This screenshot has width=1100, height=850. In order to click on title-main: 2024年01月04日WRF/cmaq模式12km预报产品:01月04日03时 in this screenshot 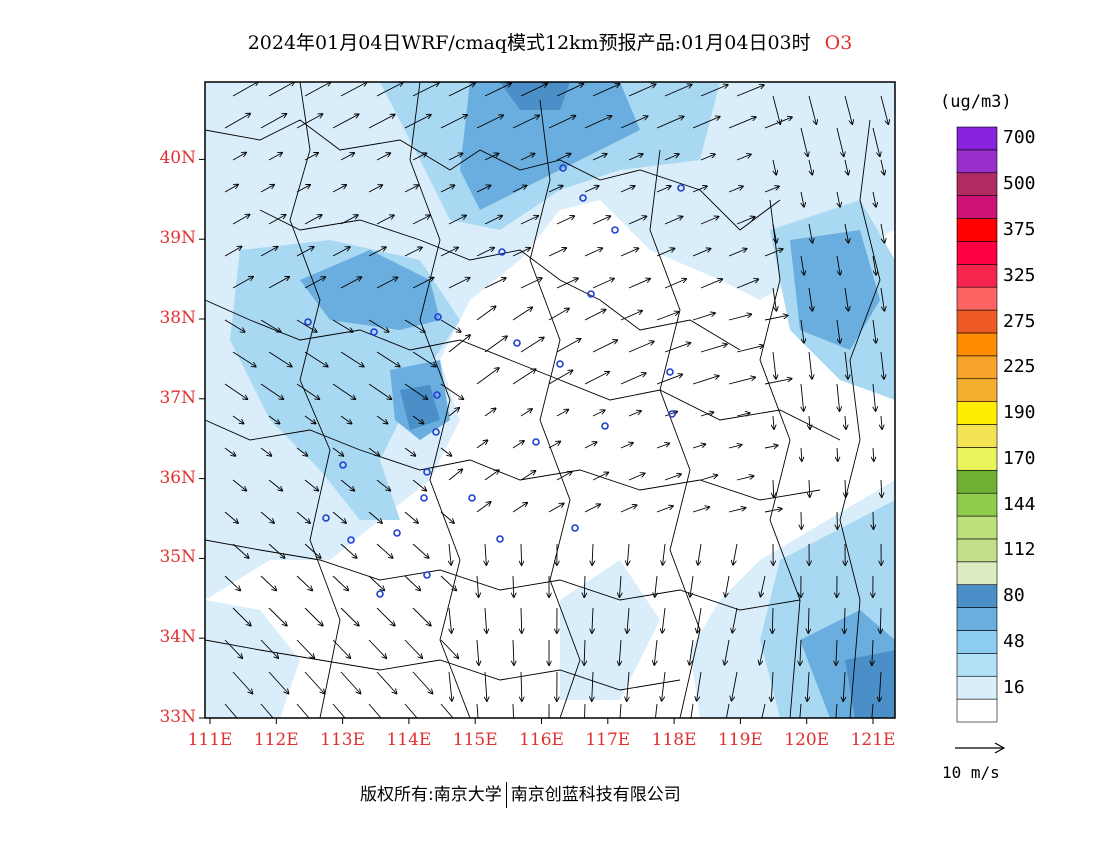, I will do `click(529, 43)`.